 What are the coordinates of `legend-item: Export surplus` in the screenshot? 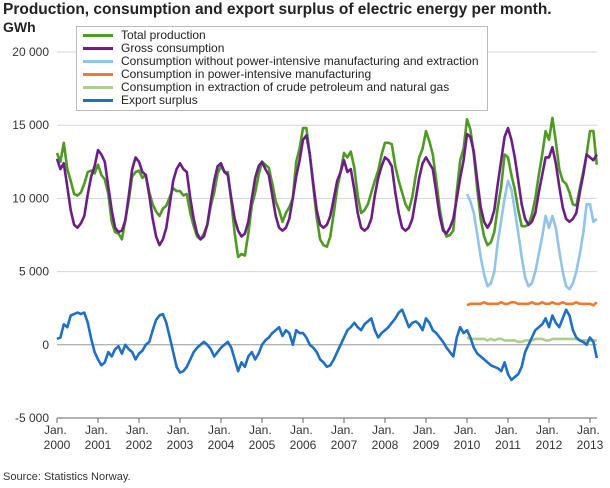 It's located at (282, 100).